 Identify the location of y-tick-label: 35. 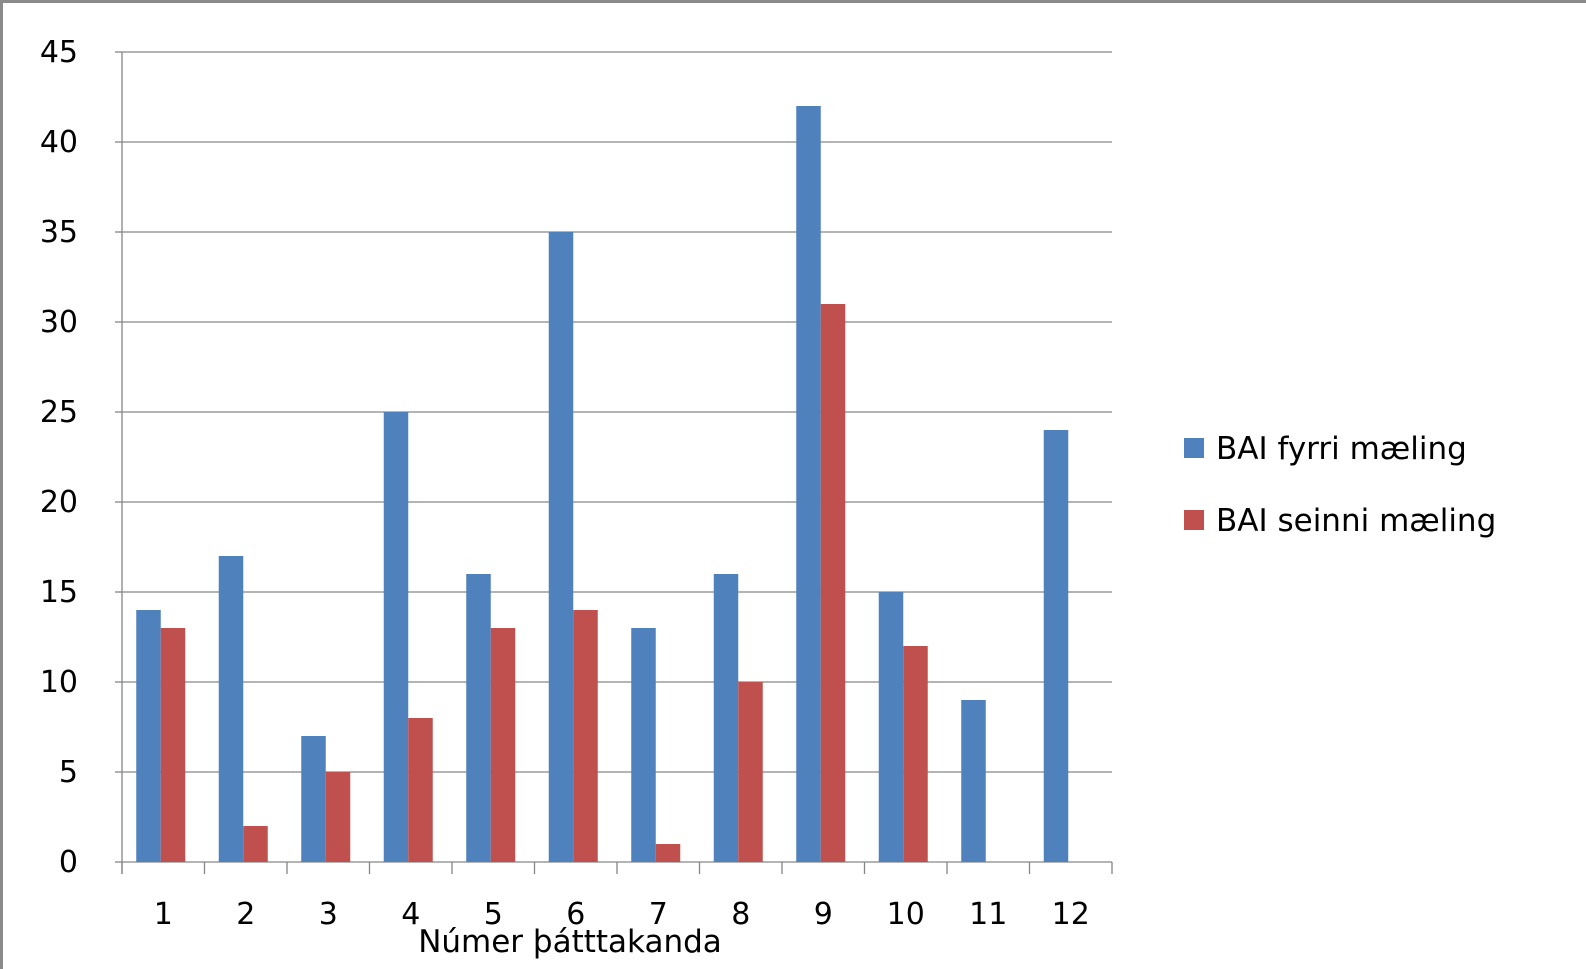
(59, 232).